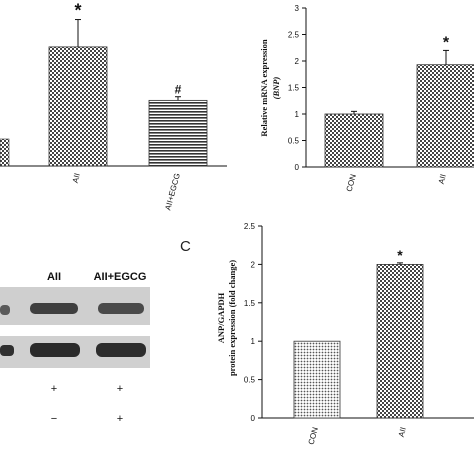  What do you see at coordinates (54, 419) in the screenshot?
I see `treatment-sign: −` at bounding box center [54, 419].